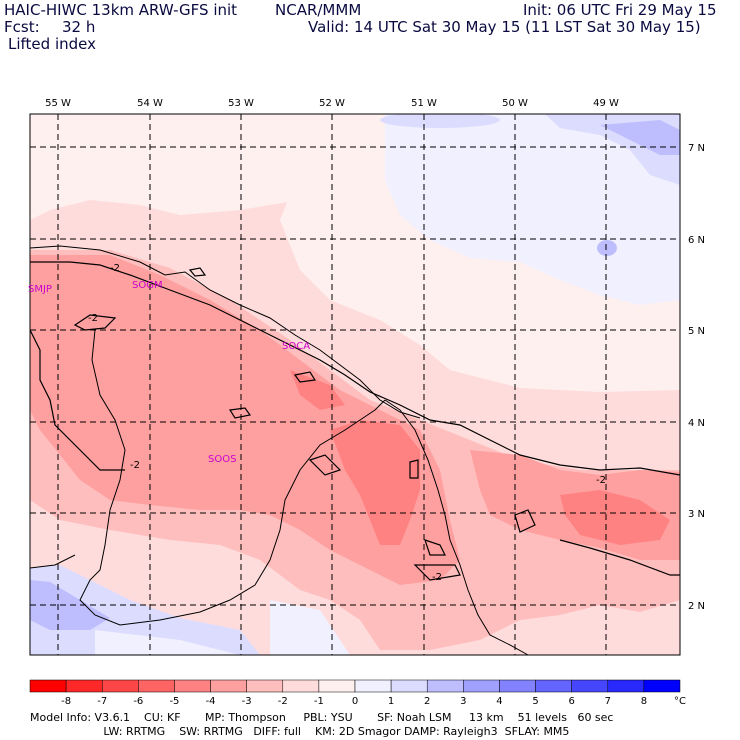  Describe the element at coordinates (296, 346) in the screenshot. I see `station-soca: SOCA` at that location.